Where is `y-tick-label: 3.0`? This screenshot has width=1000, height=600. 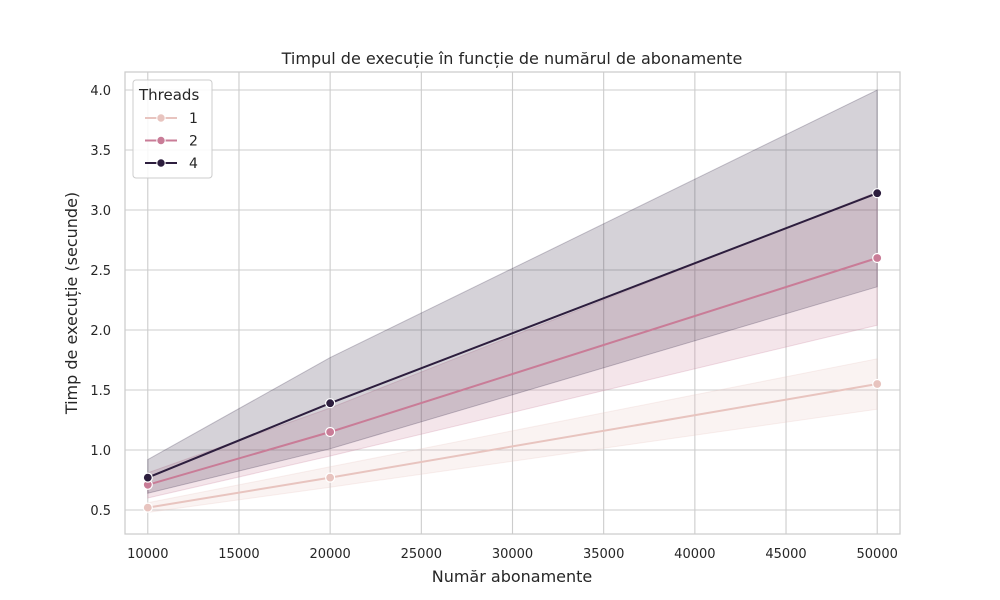 y-tick-label: 3.0 is located at coordinates (100, 211).